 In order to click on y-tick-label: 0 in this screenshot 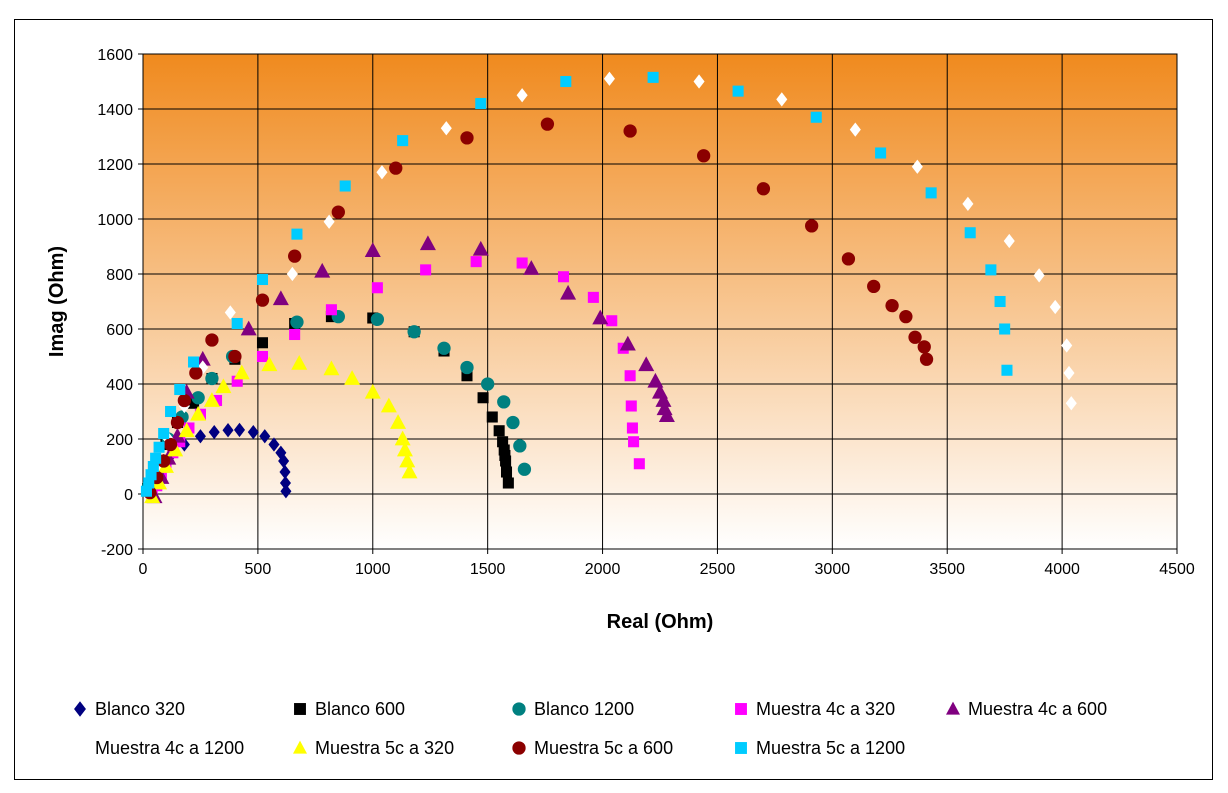, I will do `click(128, 495)`.